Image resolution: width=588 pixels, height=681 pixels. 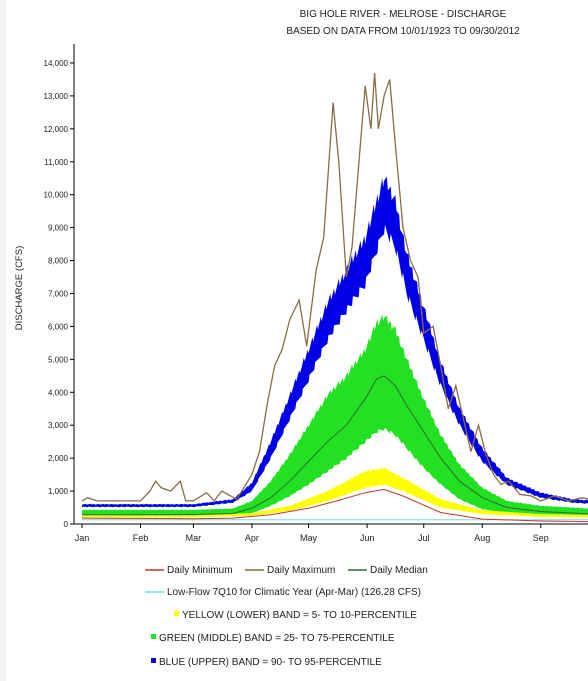 I want to click on x-tick-label: Aug, so click(x=482, y=538).